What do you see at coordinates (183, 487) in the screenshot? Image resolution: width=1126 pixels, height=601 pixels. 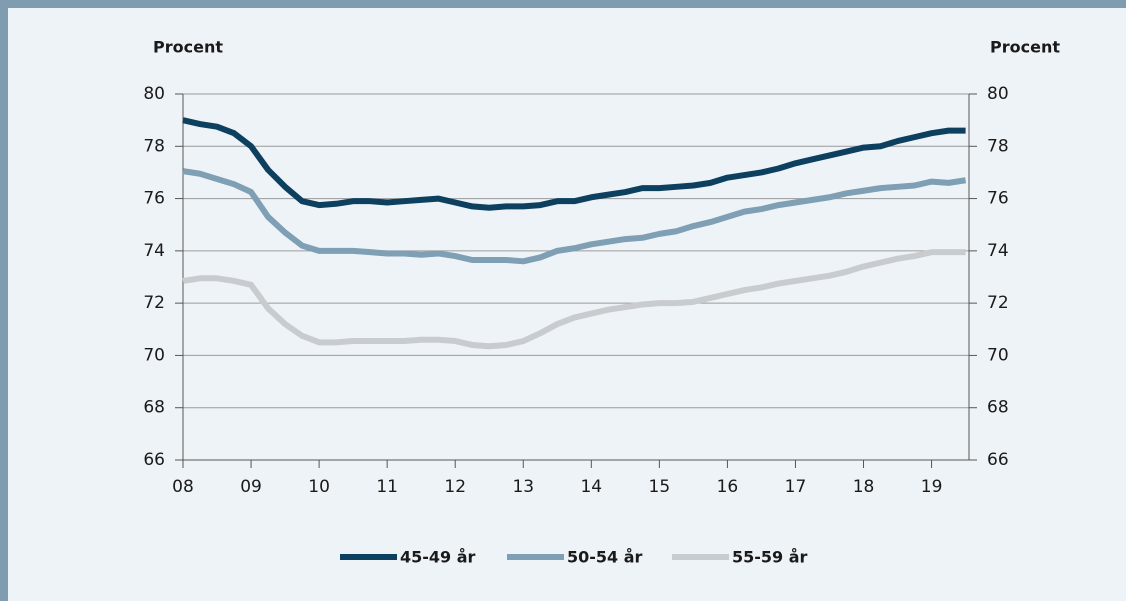 I see `x-tick-label: 08` at bounding box center [183, 487].